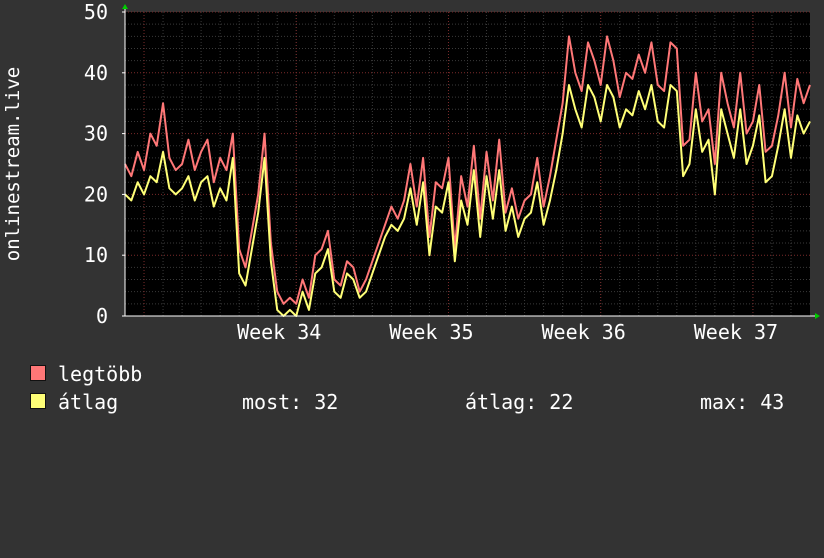 Image resolution: width=824 pixels, height=558 pixels. What do you see at coordinates (88, 402) in the screenshot?
I see `legend-avg-label: átlag` at bounding box center [88, 402].